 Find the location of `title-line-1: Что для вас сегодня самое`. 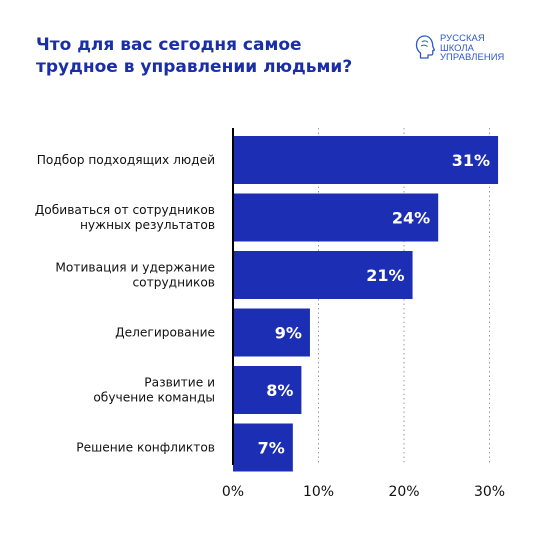

title-line-1: Что для вас сегодня самое is located at coordinates (169, 45).